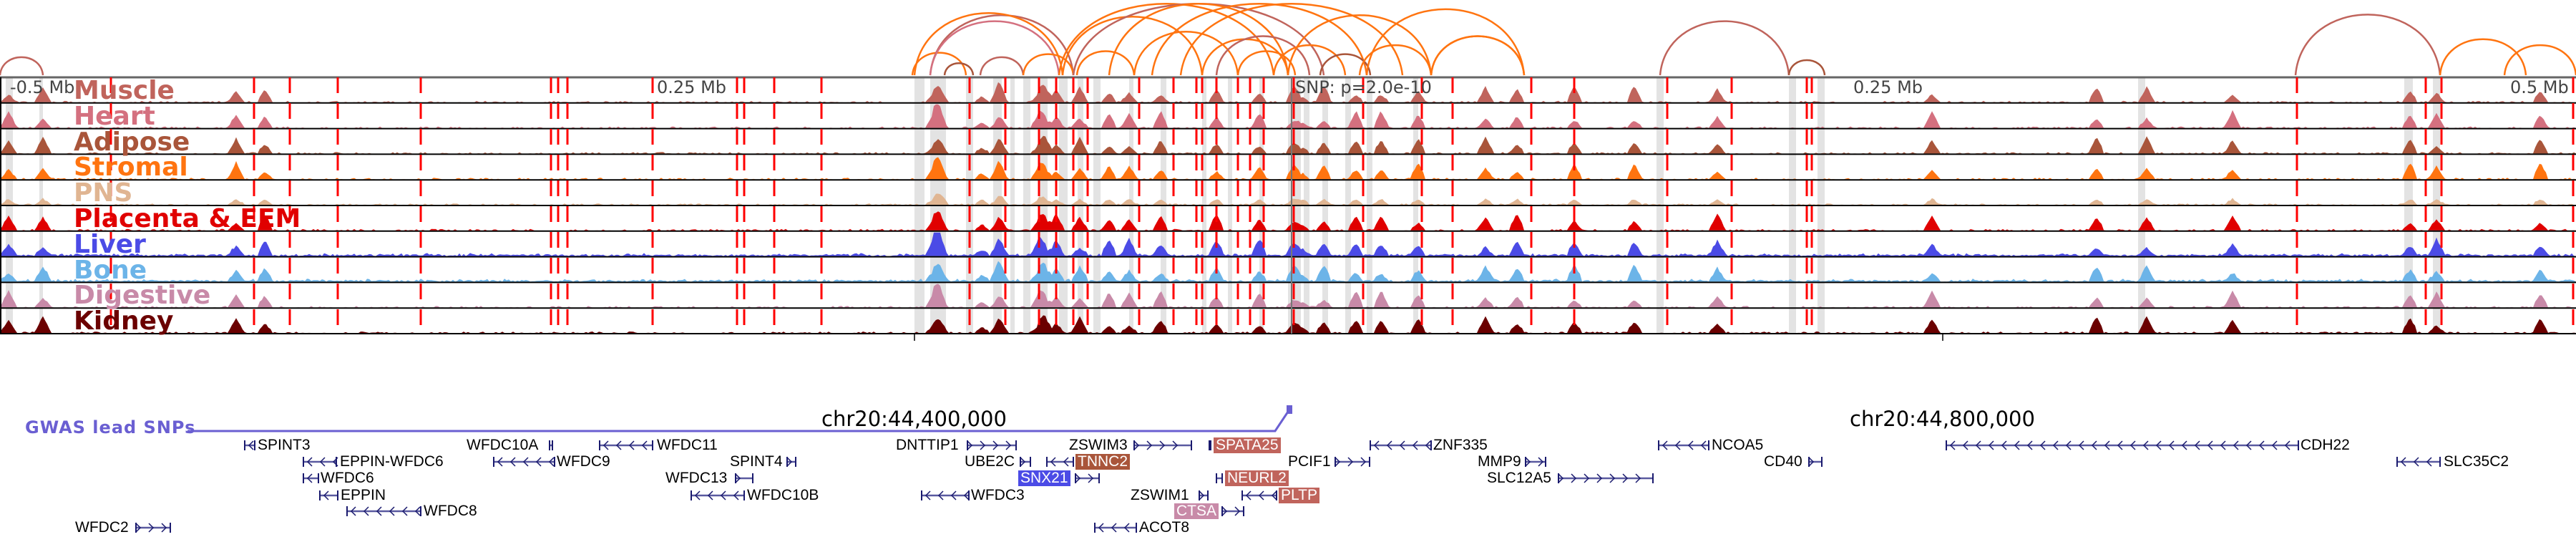  What do you see at coordinates (450, 511) in the screenshot?
I see `gene-label-wfdc8: WFDC8` at bounding box center [450, 511].